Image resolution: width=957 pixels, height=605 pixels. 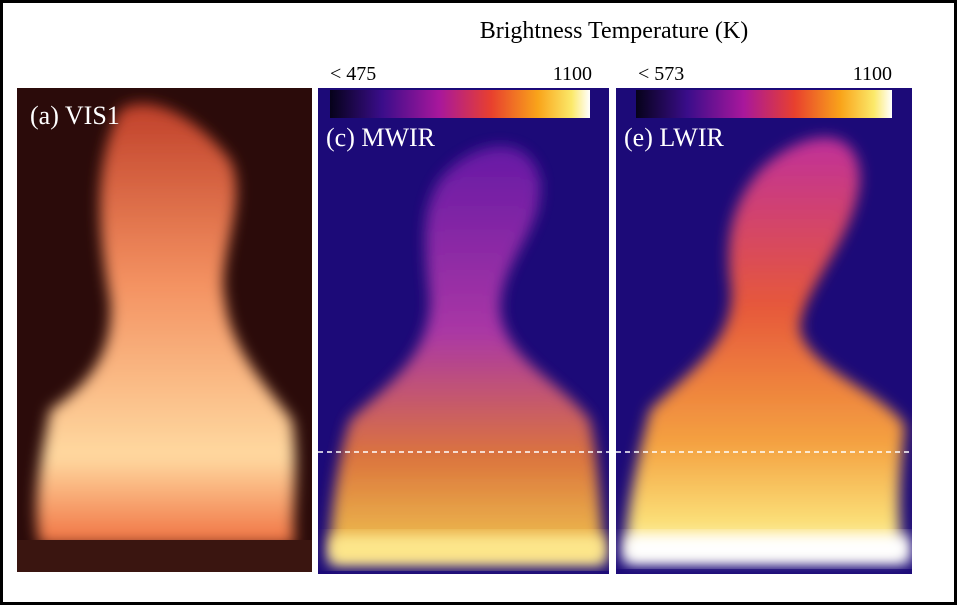 I want to click on panel-label: (e) LWIR, so click(x=674, y=137).